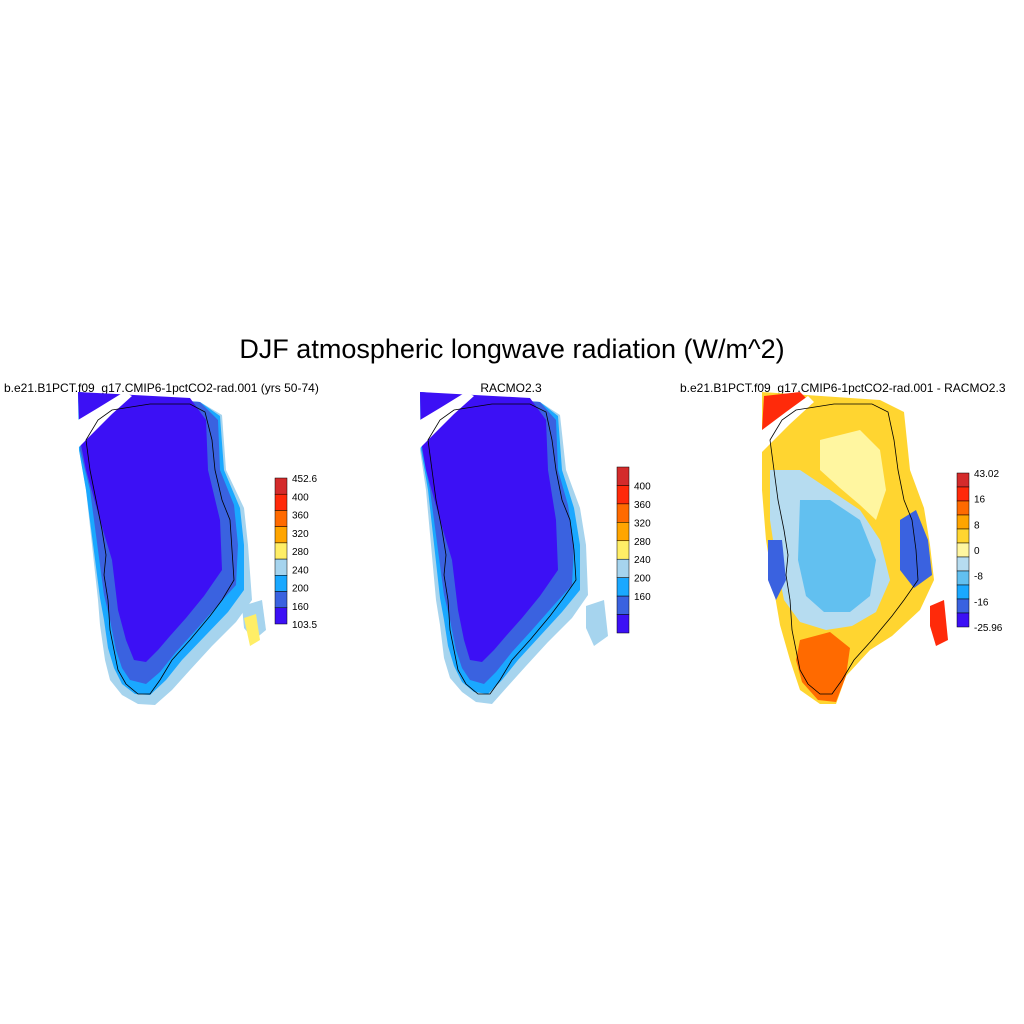  I want to click on colorbar-tick-label: -16, so click(981, 602).